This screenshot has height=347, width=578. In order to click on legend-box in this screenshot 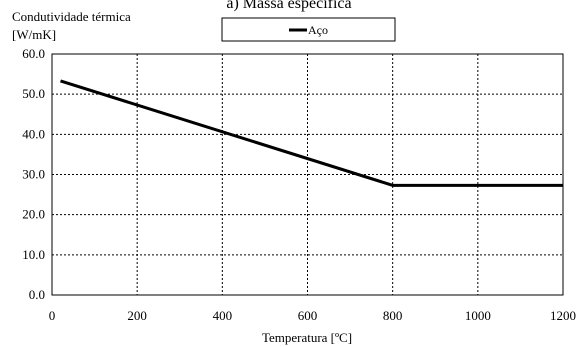, I will do `click(308, 29)`.